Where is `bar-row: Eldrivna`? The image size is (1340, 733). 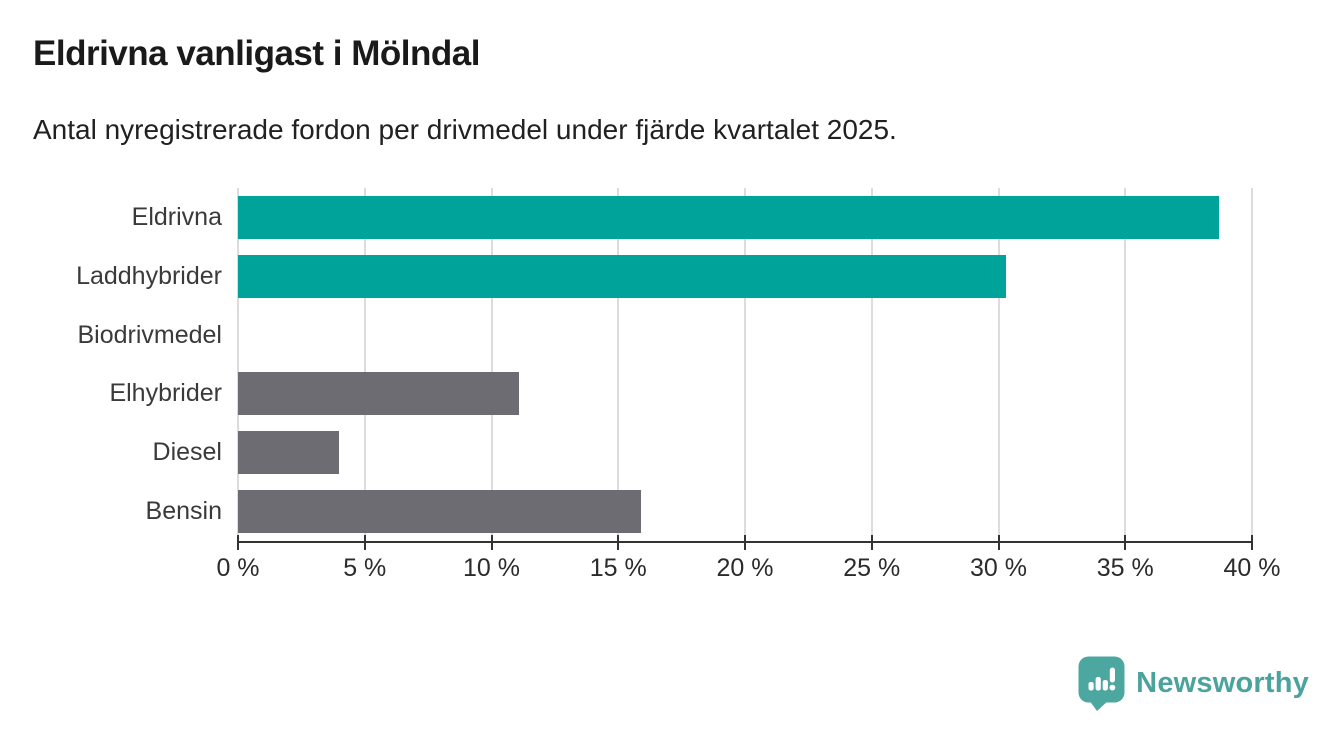 bar-row: Eldrivna is located at coordinates (692, 217).